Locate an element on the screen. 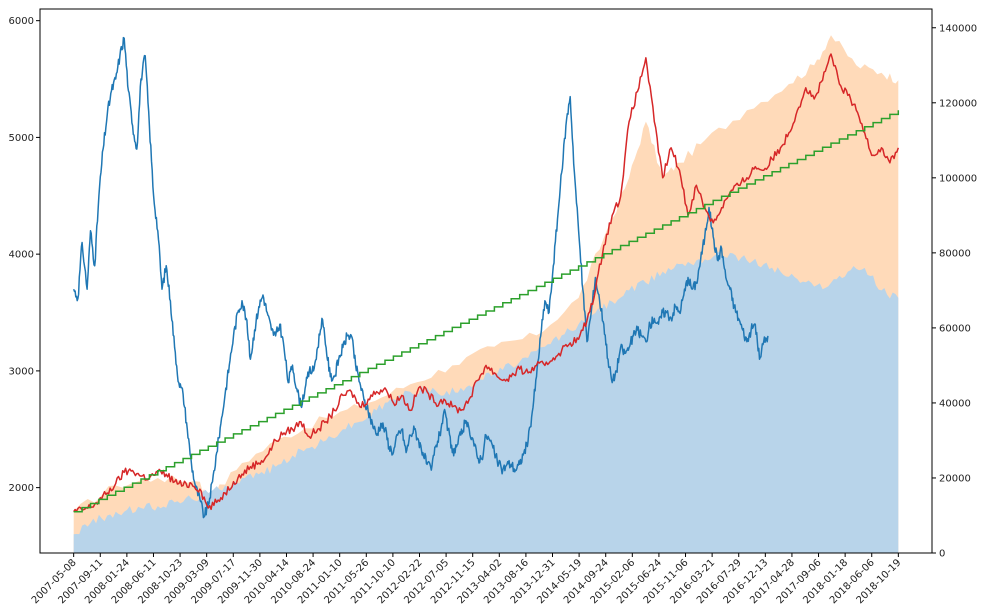 This screenshot has height=616, width=984. left-y-tick-label: 3000 is located at coordinates (21, 371).